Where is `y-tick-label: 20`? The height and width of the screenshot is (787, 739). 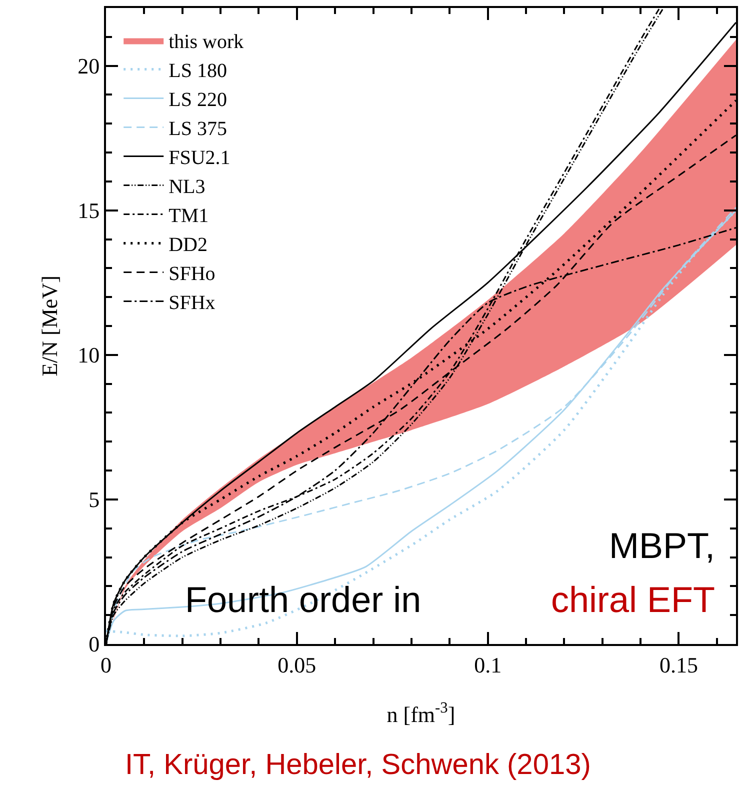 y-tick-label: 20 is located at coordinates (89, 66).